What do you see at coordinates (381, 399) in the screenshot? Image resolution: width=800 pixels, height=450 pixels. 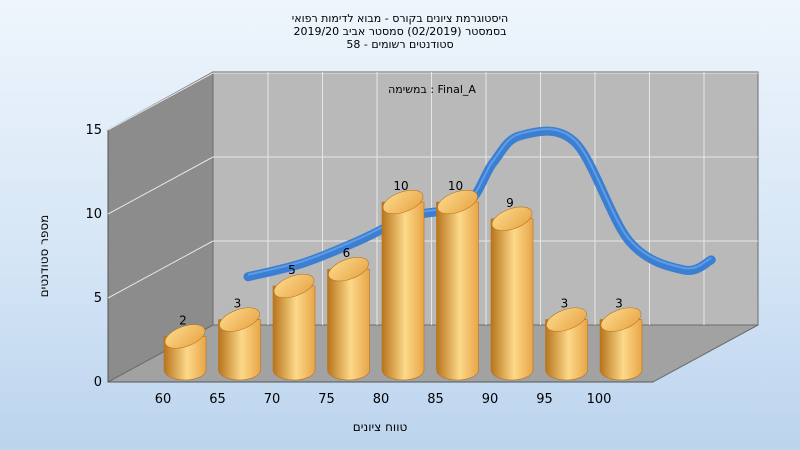 I see `x-tick-label: 80` at bounding box center [381, 399].